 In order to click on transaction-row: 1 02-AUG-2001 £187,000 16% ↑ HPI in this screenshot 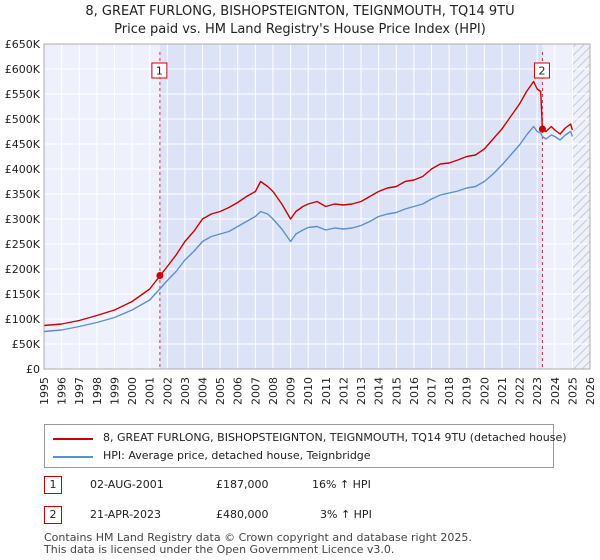, I will do `click(304, 486)`.